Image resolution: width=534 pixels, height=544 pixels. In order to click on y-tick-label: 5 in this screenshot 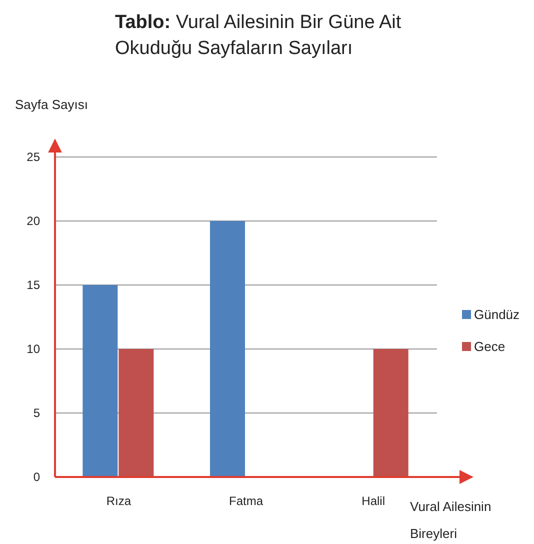, I will do `click(36, 413)`.